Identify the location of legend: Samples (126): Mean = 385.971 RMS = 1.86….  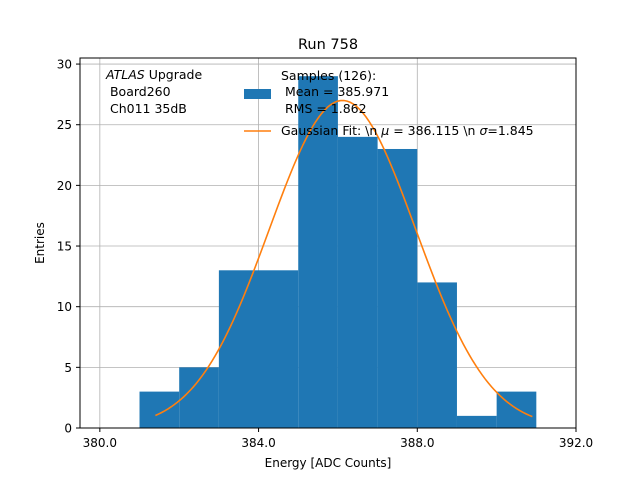
(389, 103).